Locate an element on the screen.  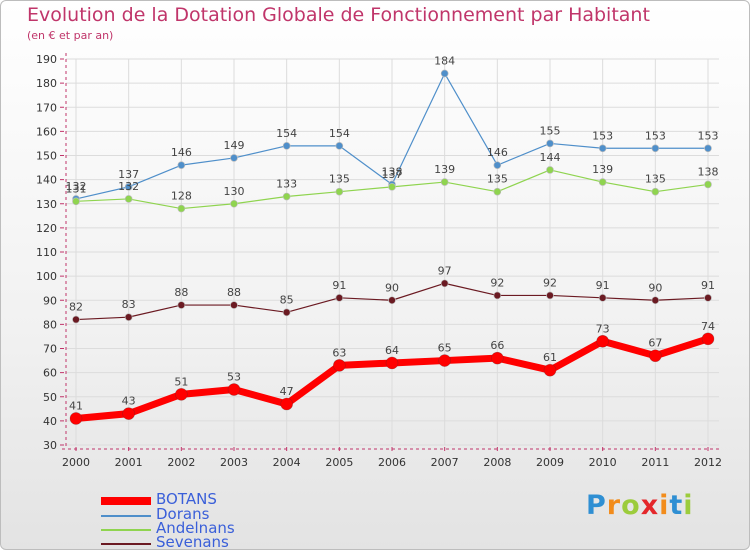
x-tick-label: 2001 is located at coordinates (129, 462).